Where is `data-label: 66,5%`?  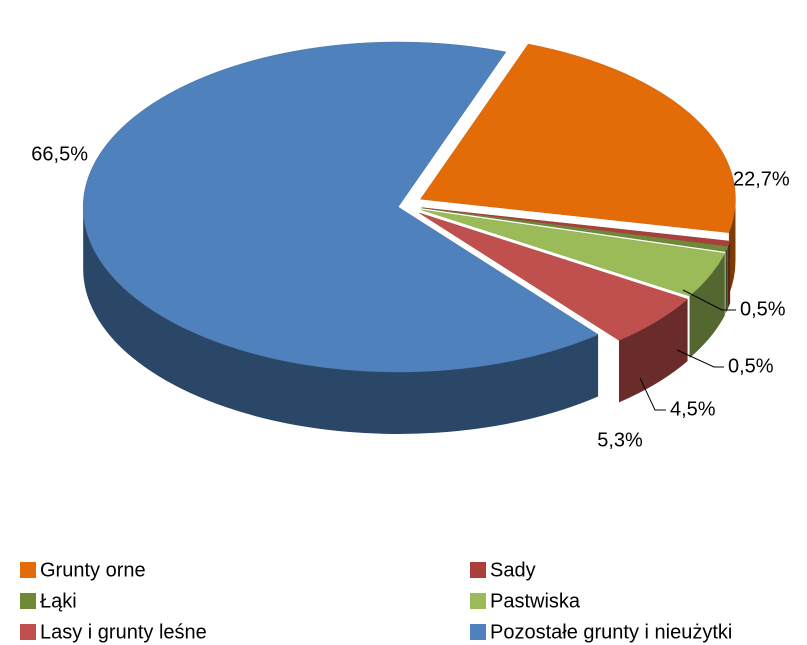
data-label: 66,5% is located at coordinates (59, 154).